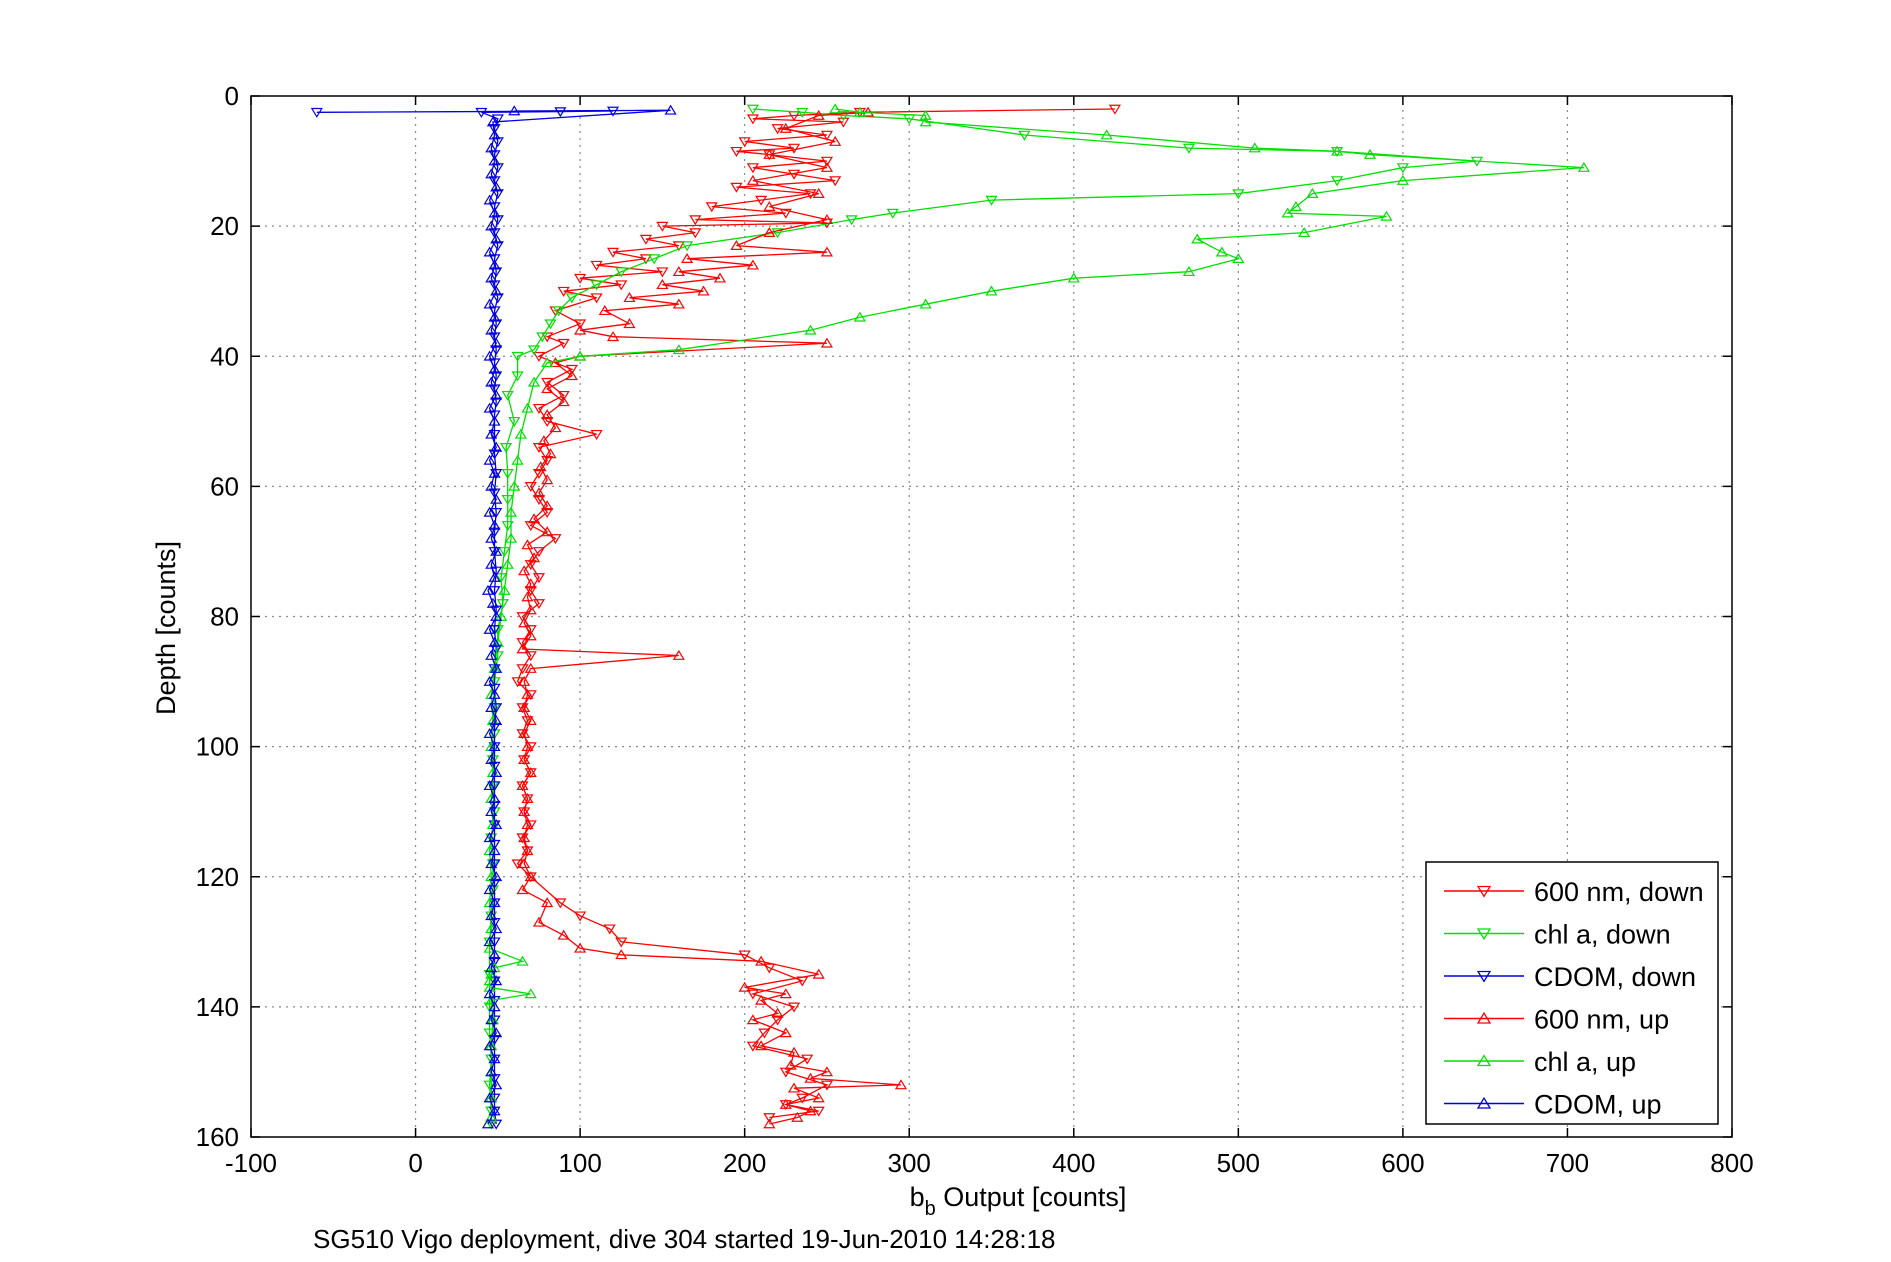 This screenshot has height=1262, width=1891. Describe the element at coordinates (224, 617) in the screenshot. I see `y-tick-label: 80` at that location.